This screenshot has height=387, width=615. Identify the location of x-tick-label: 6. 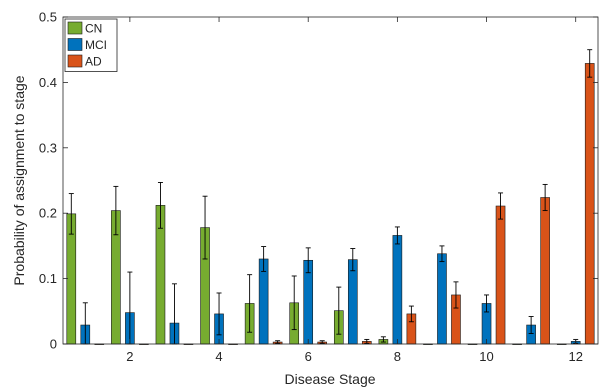
(308, 356).